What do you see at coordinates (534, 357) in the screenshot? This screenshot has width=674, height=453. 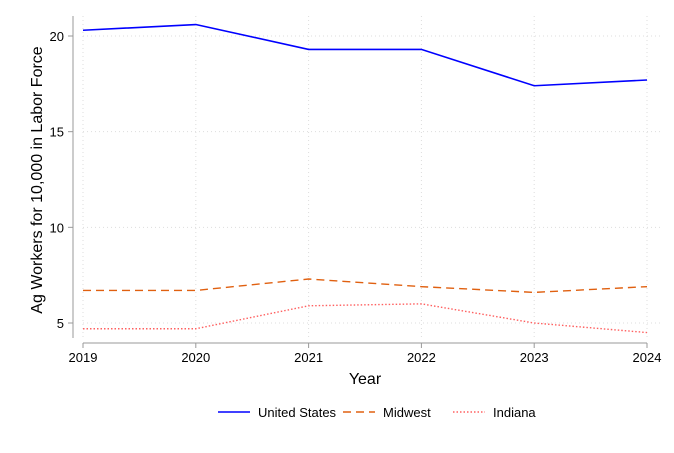 I see `x-tick-label: 2023` at bounding box center [534, 357].